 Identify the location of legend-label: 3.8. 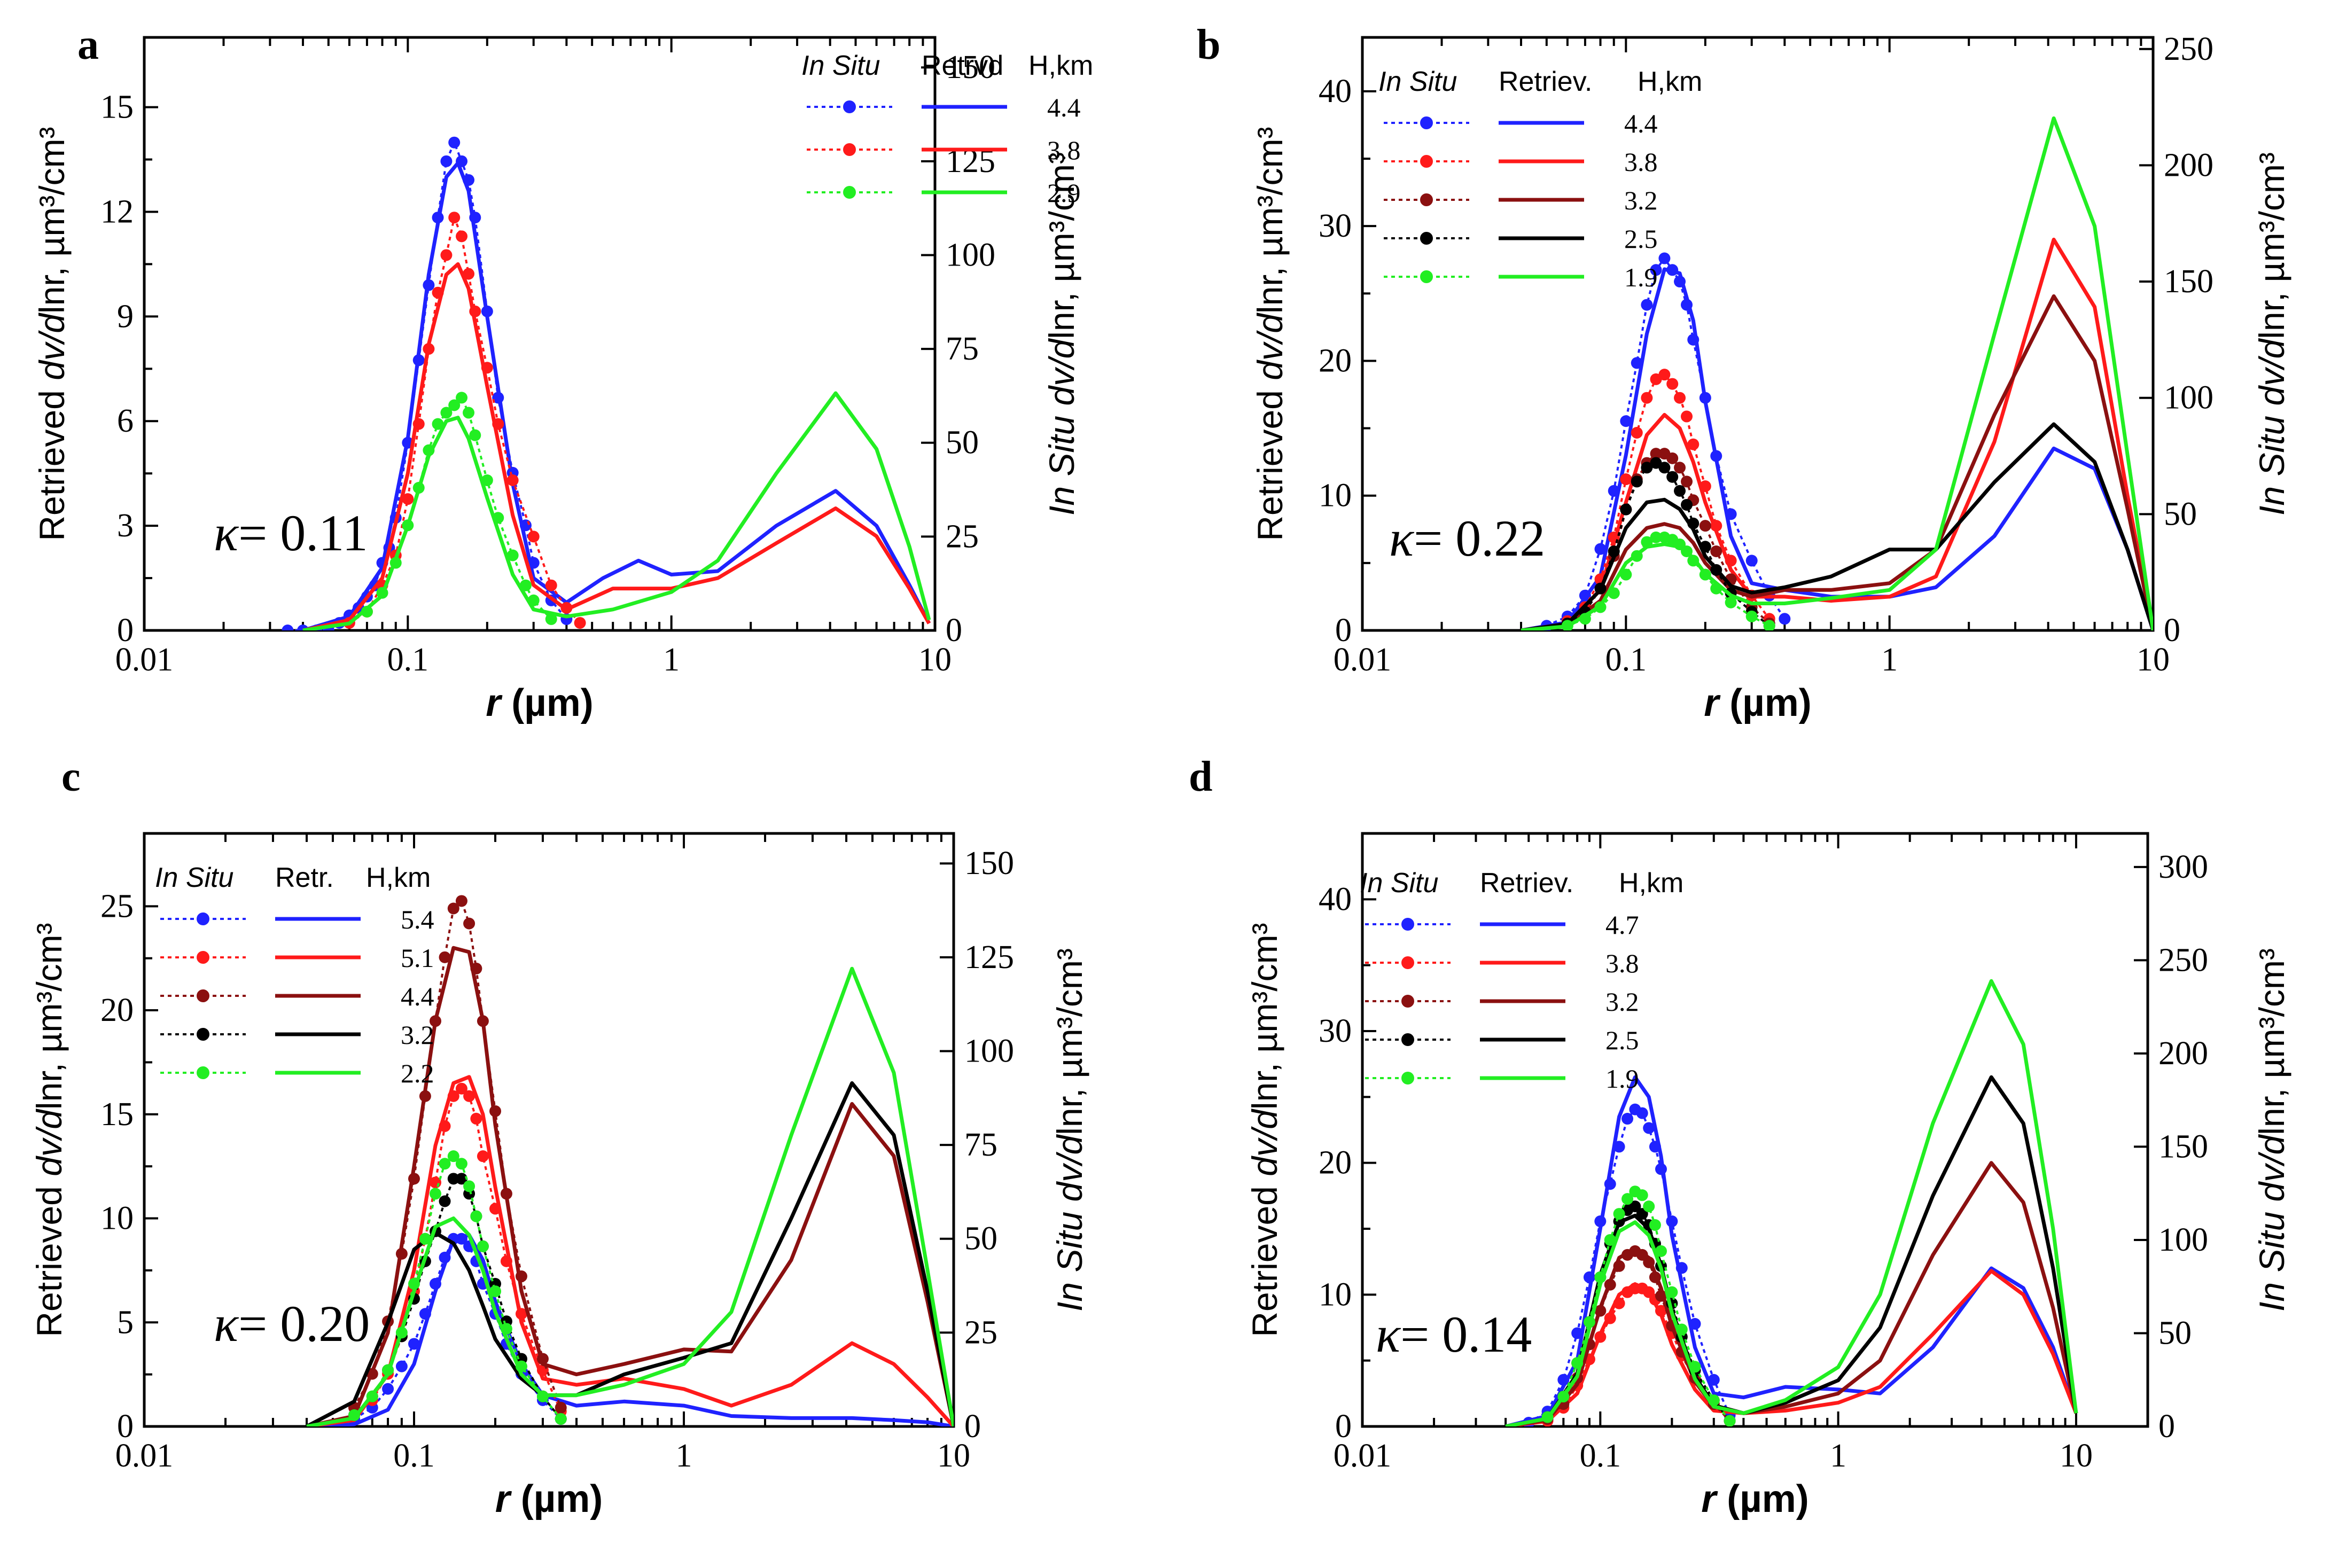
(1641, 162).